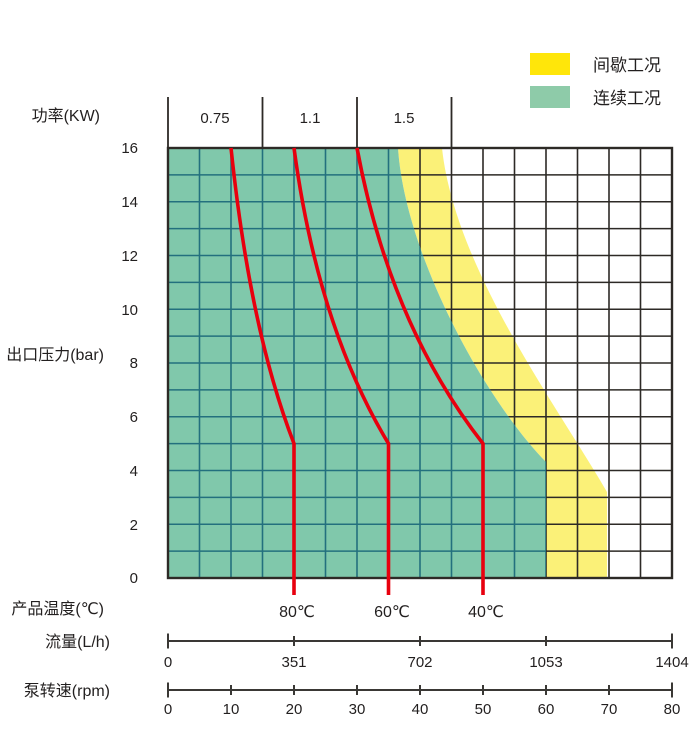  Describe the element at coordinates (486, 612) in the screenshot. I see `temp-label-40c: 40℃` at that location.